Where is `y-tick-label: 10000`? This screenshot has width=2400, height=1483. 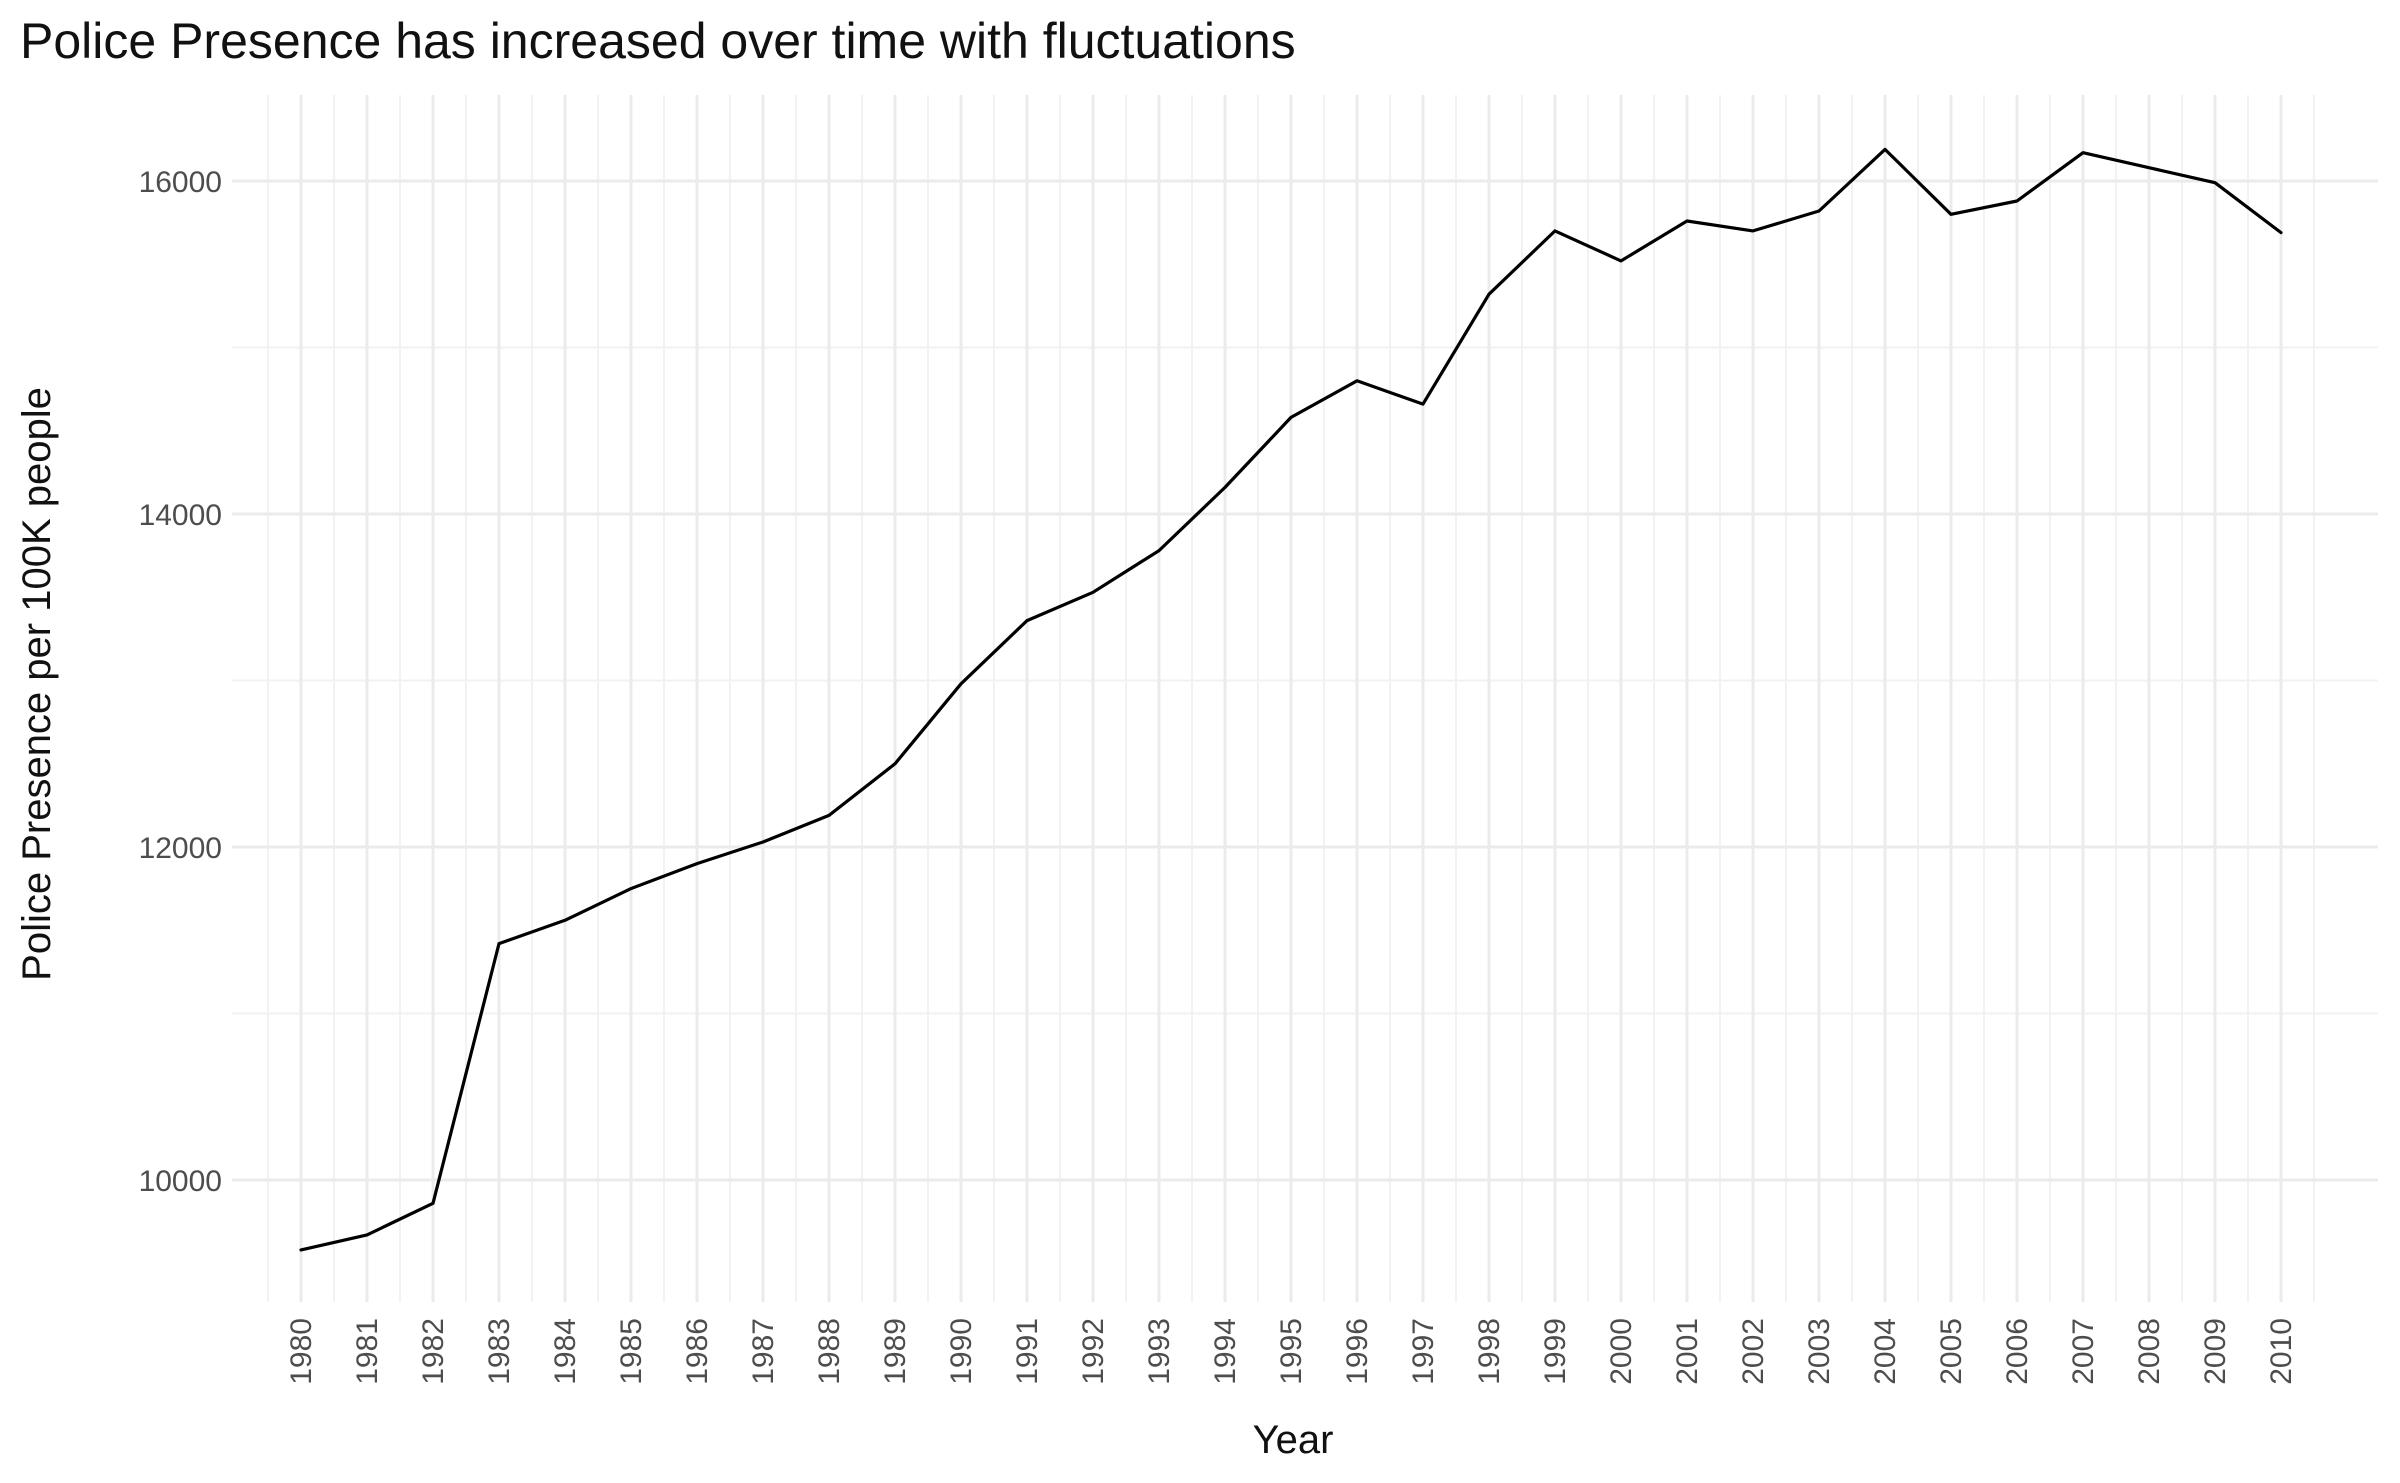
y-tick-label: 10000 is located at coordinates (180, 1181).